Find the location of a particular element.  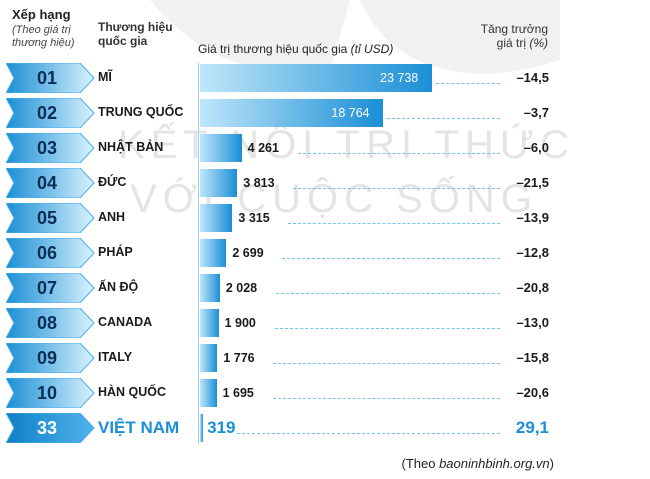

country-label: HÀN QUỐC is located at coordinates (132, 392).